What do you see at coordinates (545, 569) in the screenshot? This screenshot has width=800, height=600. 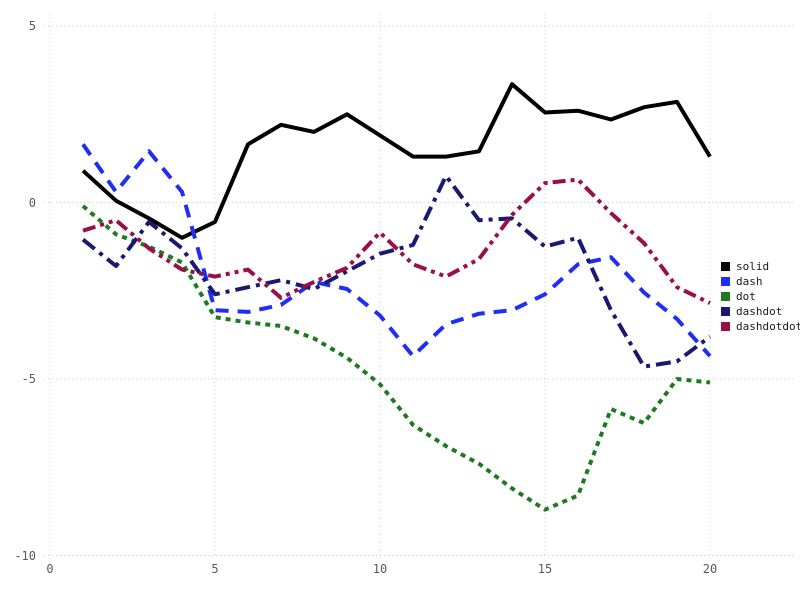 I see `x-tick-label-15: 15` at bounding box center [545, 569].